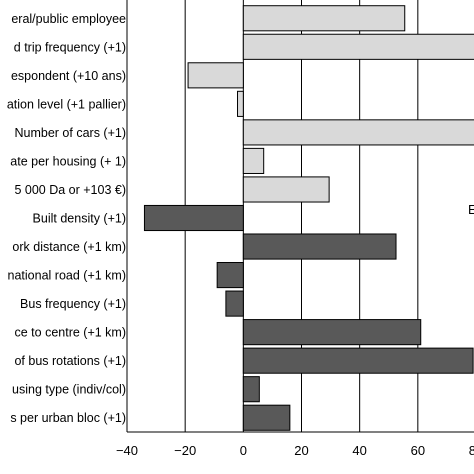 Image resolution: width=474 pixels, height=474 pixels. Describe the element at coordinates (301, 450) in the screenshot. I see `tick-label-3: 20` at that location.